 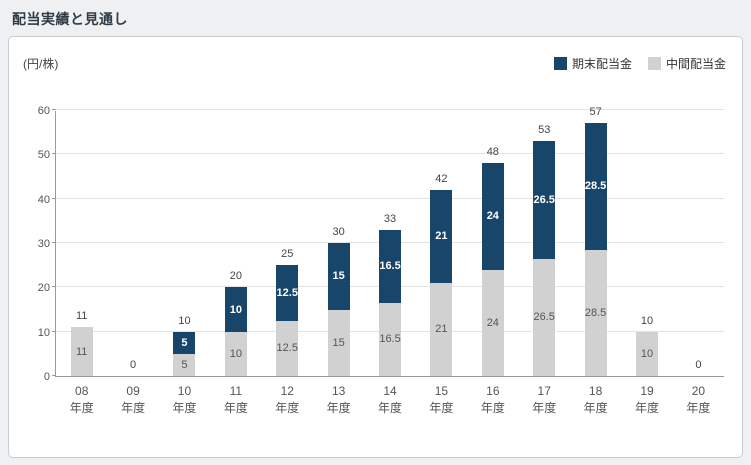 I want to click on legend-item: 期末配当金, so click(x=592, y=63).